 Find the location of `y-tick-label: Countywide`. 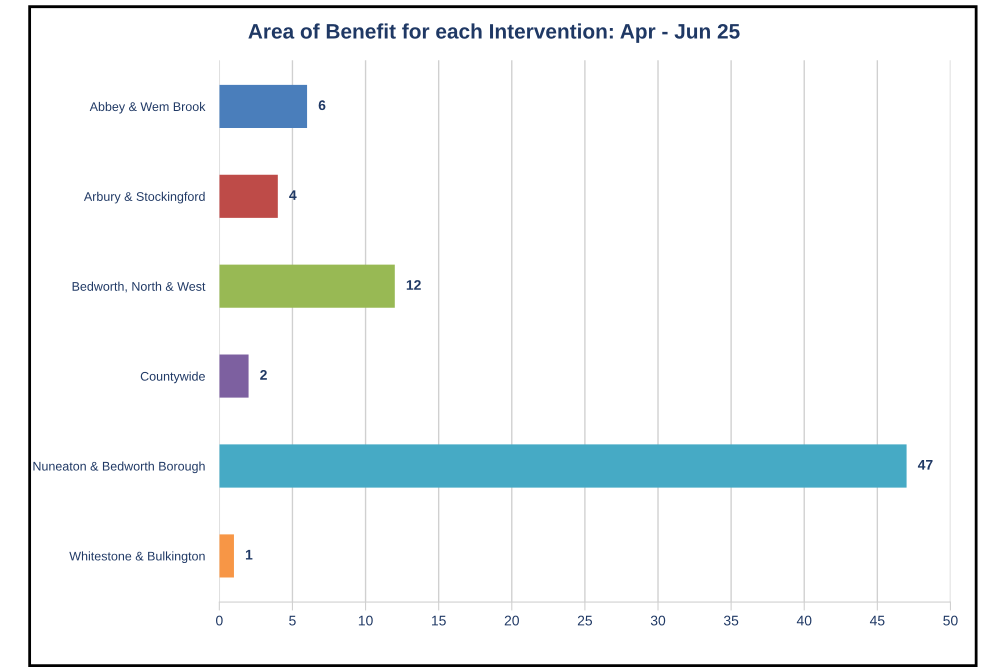

y-tick-label: Countywide is located at coordinates (172, 378).